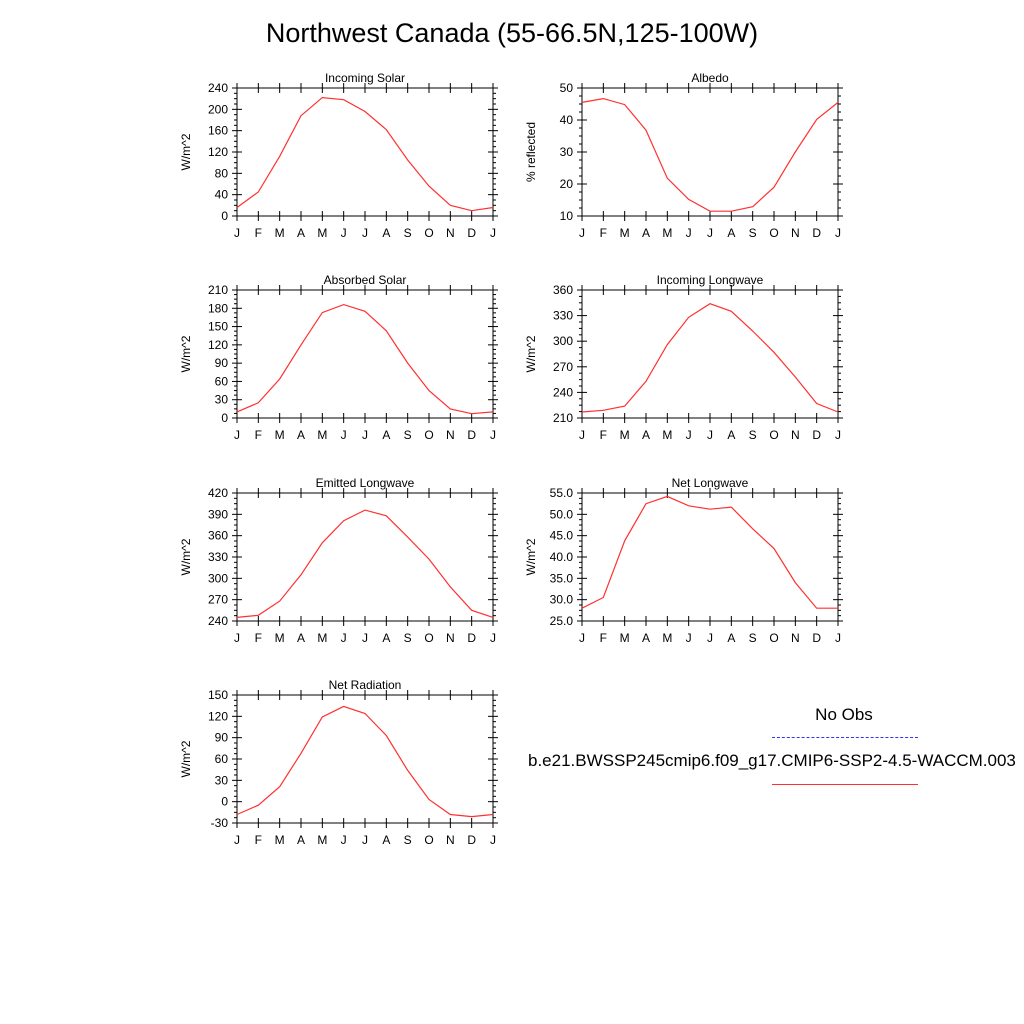 Image resolution: width=1024 pixels, height=1024 pixels. I want to click on y-tick-label: 360, so click(563, 290).